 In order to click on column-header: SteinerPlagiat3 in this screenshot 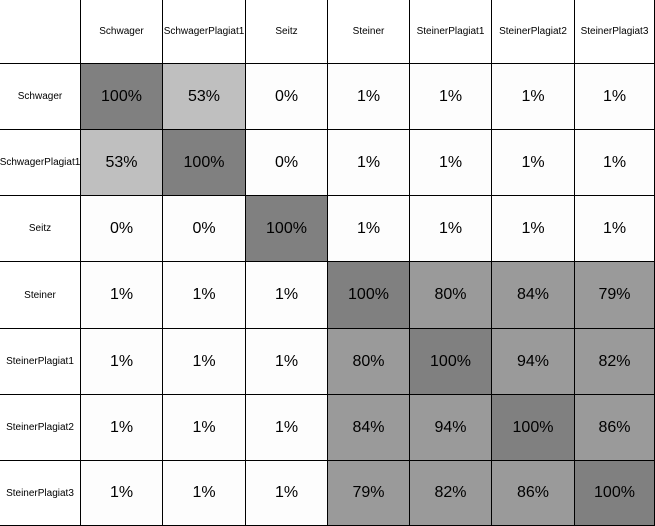, I will do `click(615, 32)`.